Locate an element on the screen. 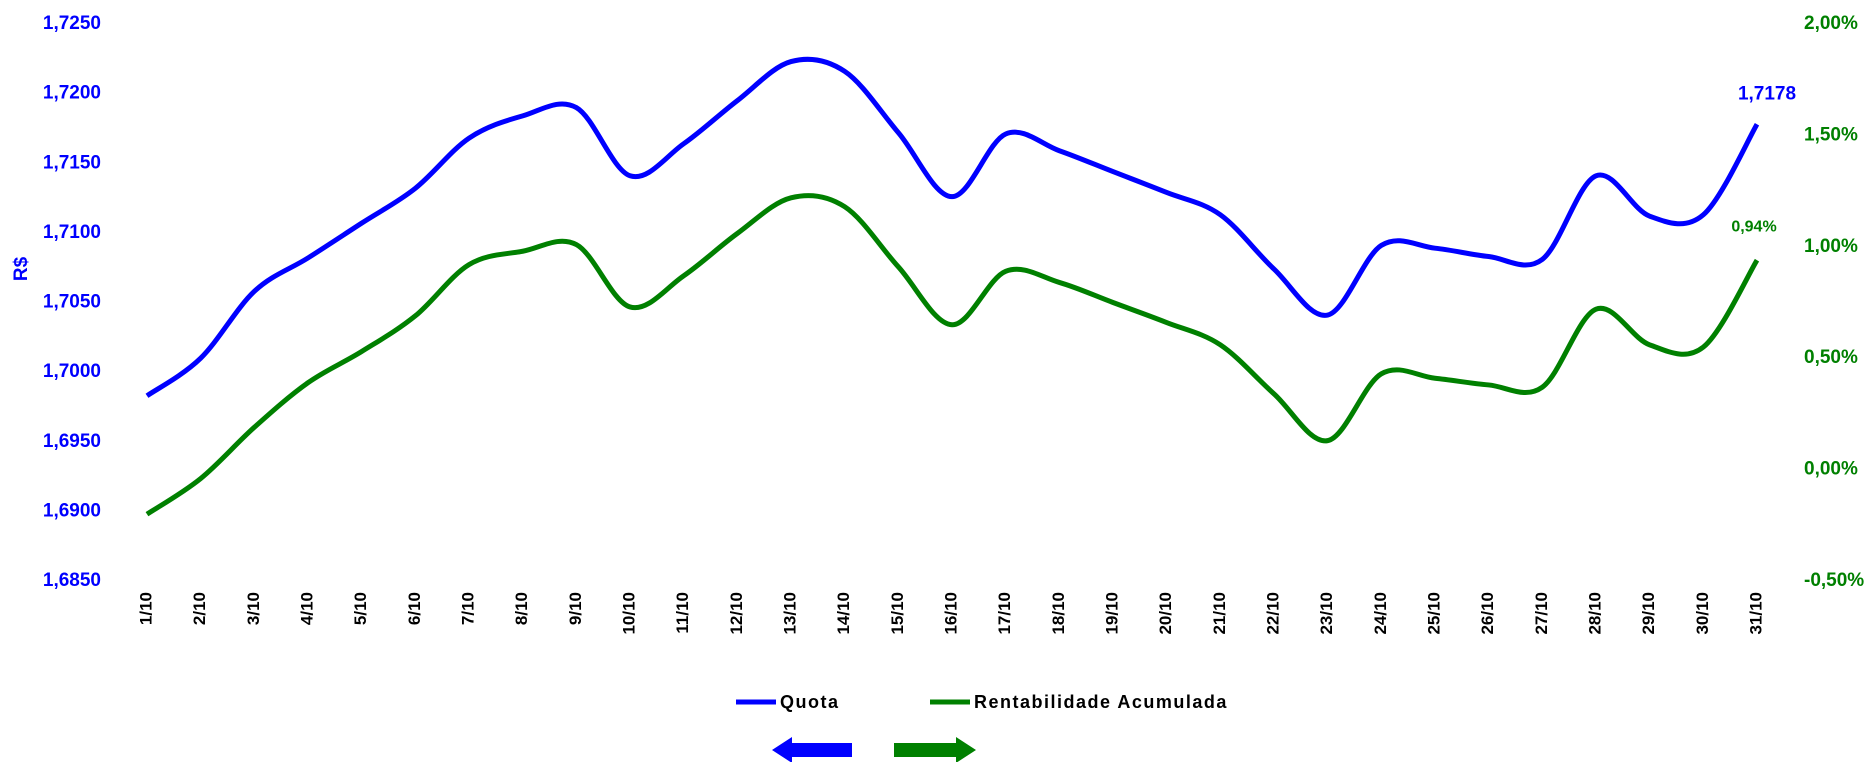  y2-tick-label: -0,50% is located at coordinates (1834, 580).